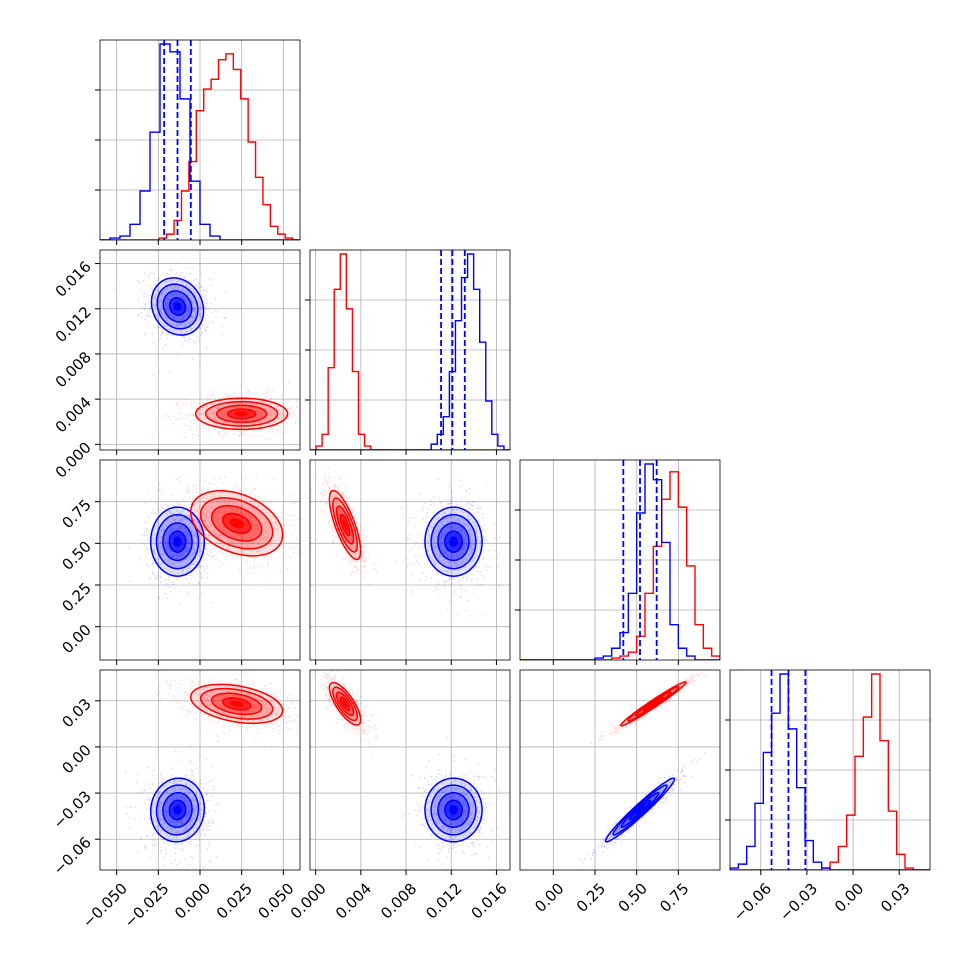  Describe the element at coordinates (147, 906) in the screenshot. I see `x-tick-label-0-1: −0.025` at that location.